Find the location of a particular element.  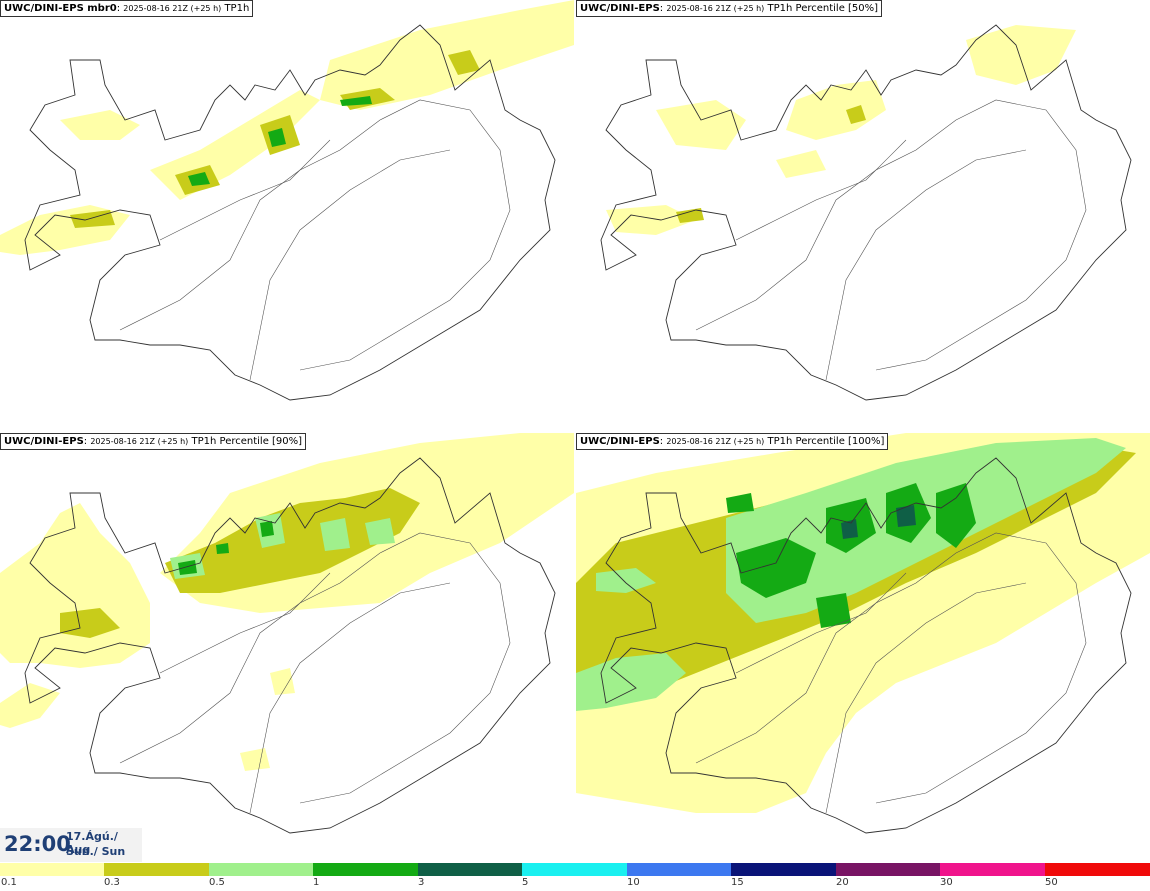

legend-label: 3 is located at coordinates (421, 882).